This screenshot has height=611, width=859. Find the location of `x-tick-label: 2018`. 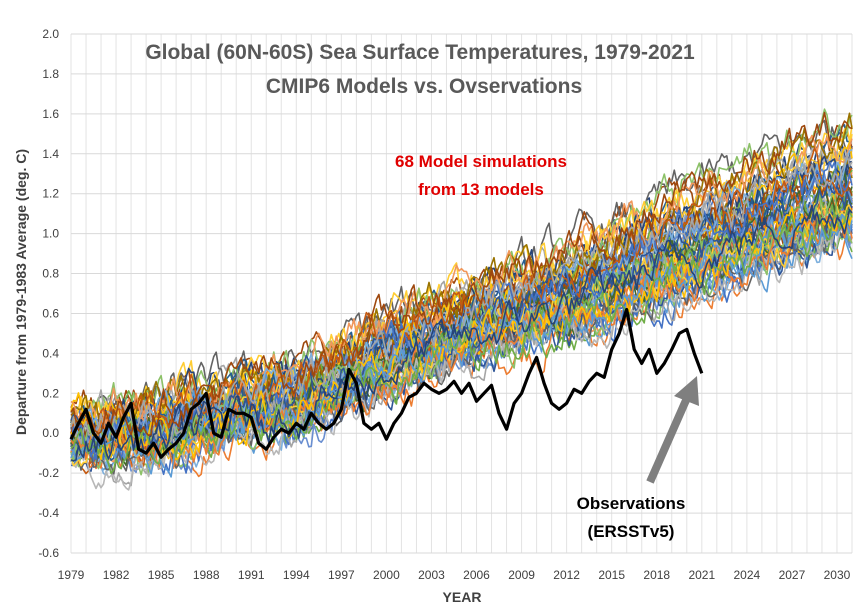

x-tick-label: 2018 is located at coordinates (656, 575).